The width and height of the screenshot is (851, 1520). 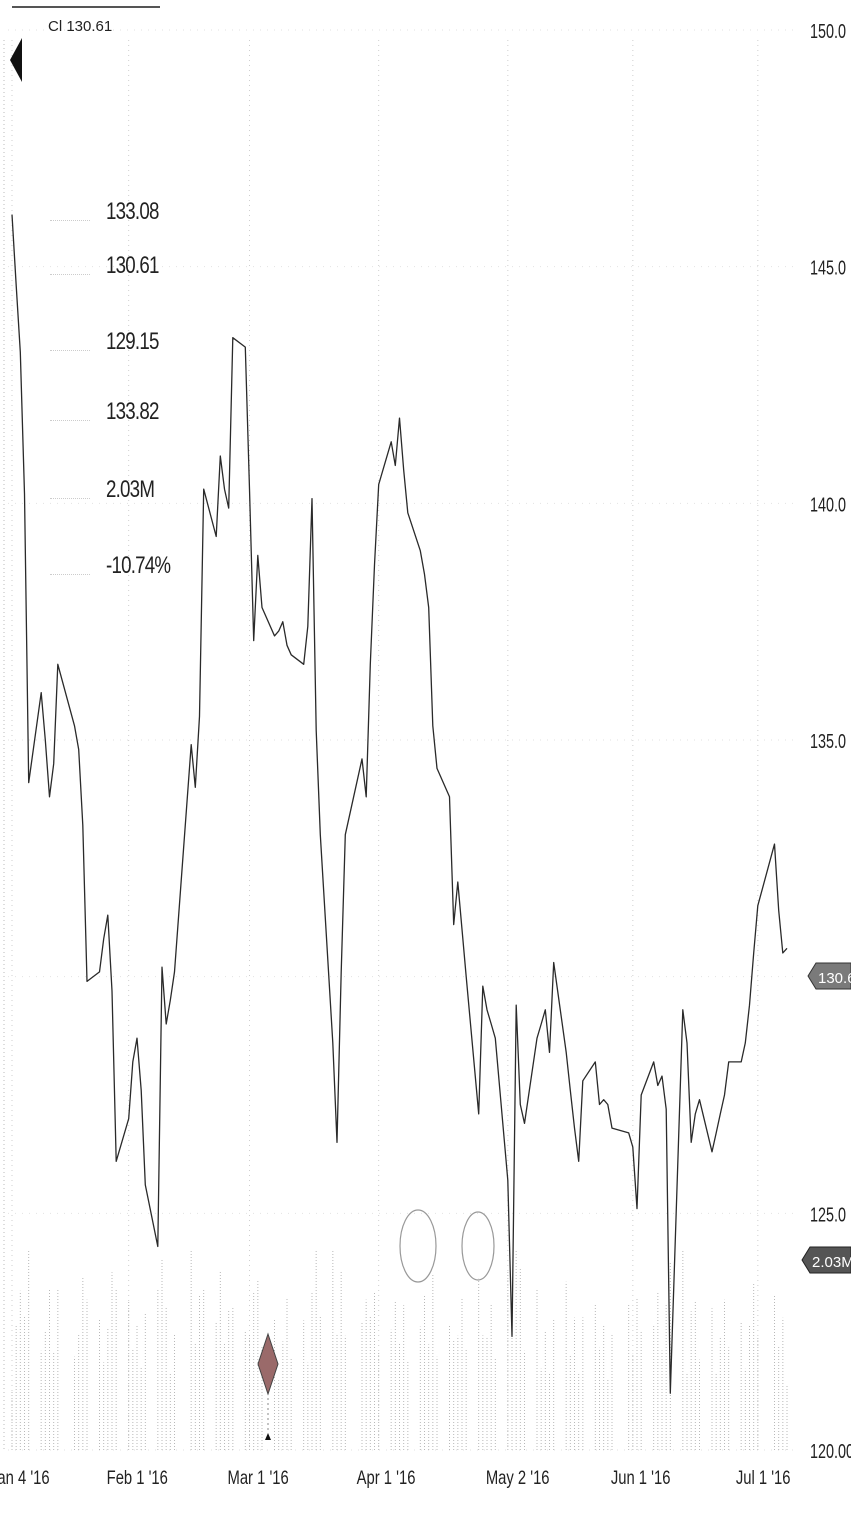 What do you see at coordinates (16, 60) in the screenshot?
I see `back-arrow-icon` at bounding box center [16, 60].